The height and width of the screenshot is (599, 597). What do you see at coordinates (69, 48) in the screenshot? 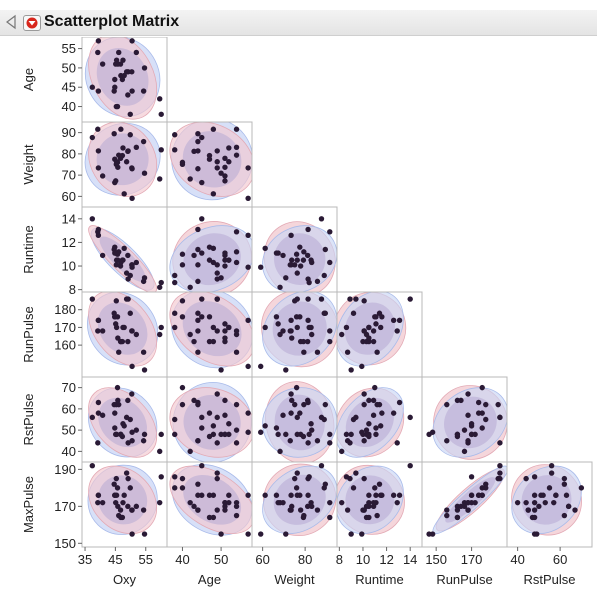
I see `y-tick-label: 55` at bounding box center [69, 48].